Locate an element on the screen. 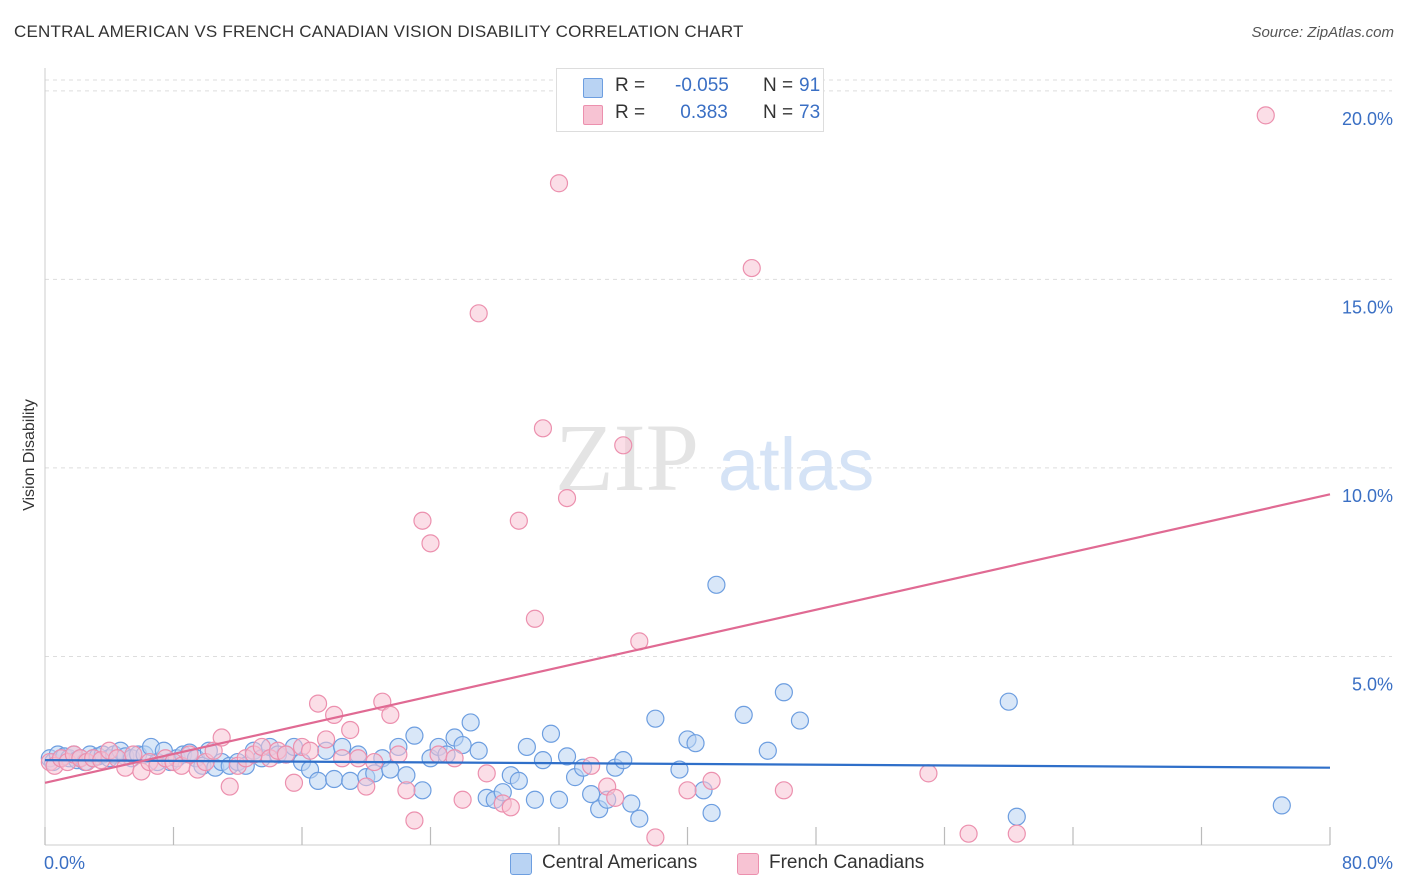 The height and width of the screenshot is (892, 1406). watermark-zip: ZIP is located at coordinates (627, 457).